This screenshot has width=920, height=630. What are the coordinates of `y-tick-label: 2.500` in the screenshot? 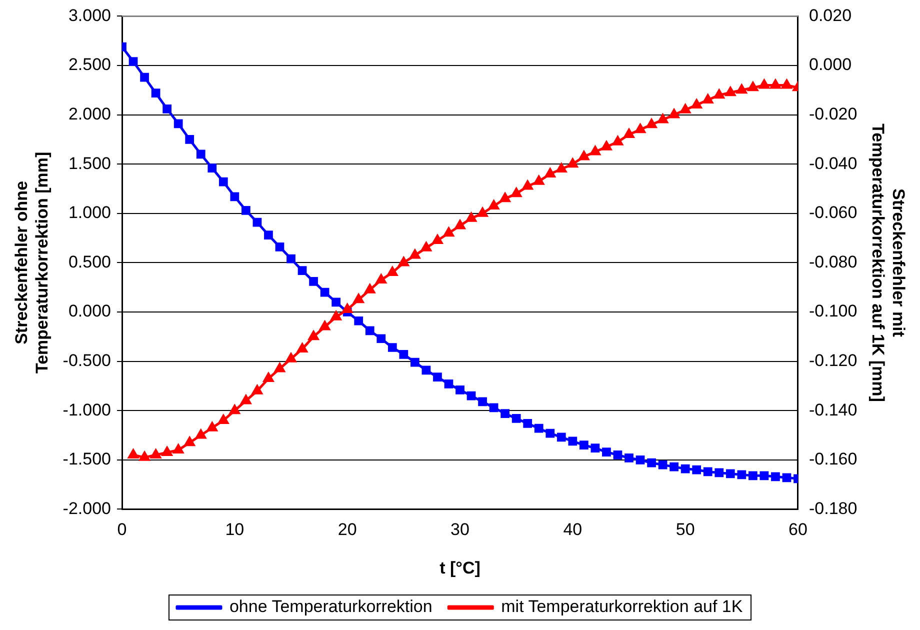 It's located at (90, 64).